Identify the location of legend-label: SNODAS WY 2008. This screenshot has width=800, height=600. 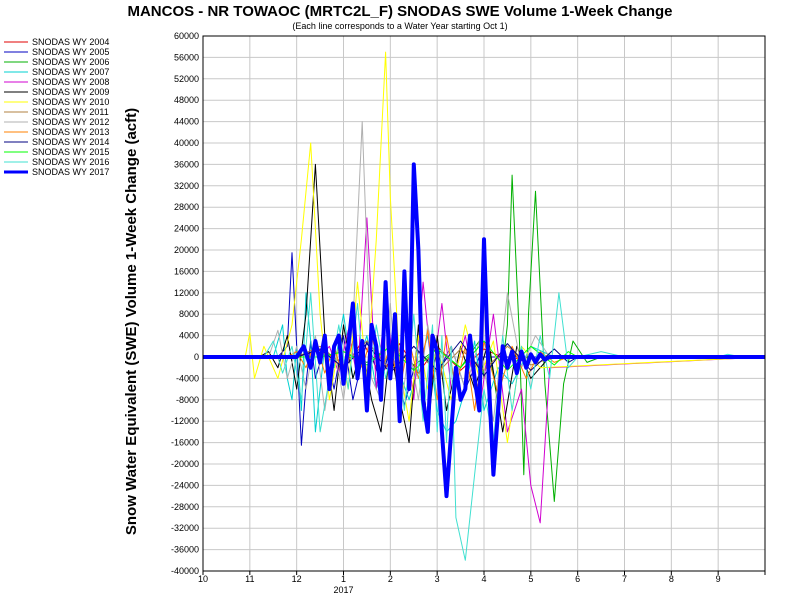
(70, 82).